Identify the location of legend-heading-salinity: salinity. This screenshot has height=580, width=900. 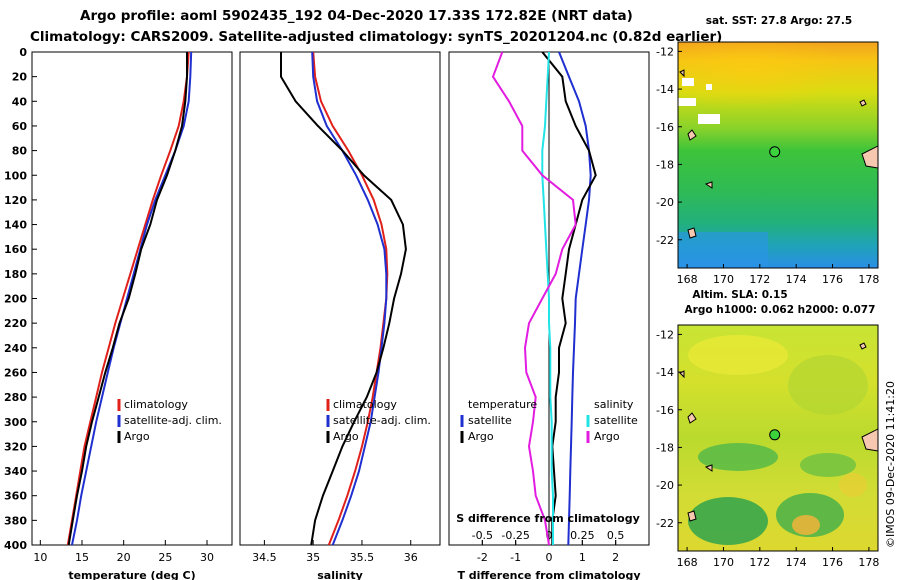
(614, 404).